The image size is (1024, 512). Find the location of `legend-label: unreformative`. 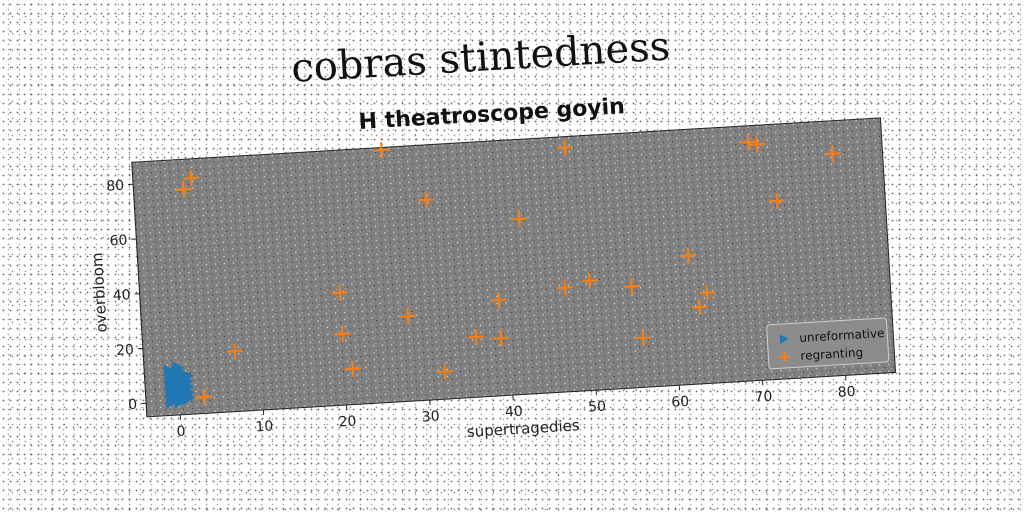

legend-label: unreformative is located at coordinates (842, 335).